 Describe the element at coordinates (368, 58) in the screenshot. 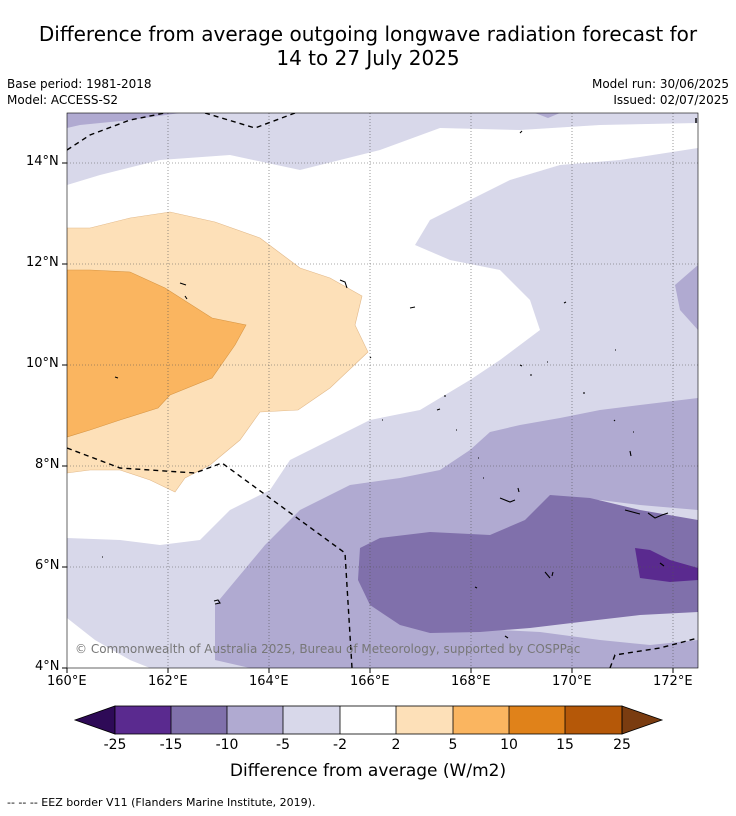

I see `title-line-2: 14 to 27 July 2025` at that location.